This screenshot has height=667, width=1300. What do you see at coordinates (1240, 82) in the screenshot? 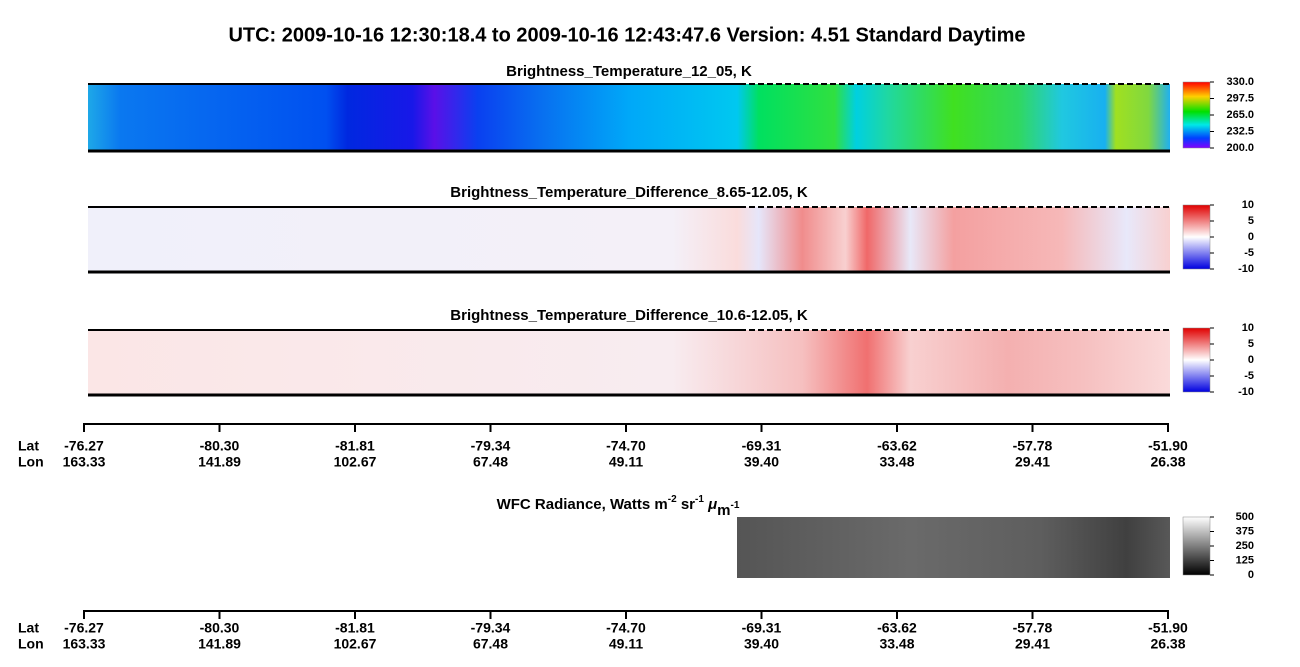
I see `colorbar-tick-label: 330.0` at bounding box center [1240, 82].